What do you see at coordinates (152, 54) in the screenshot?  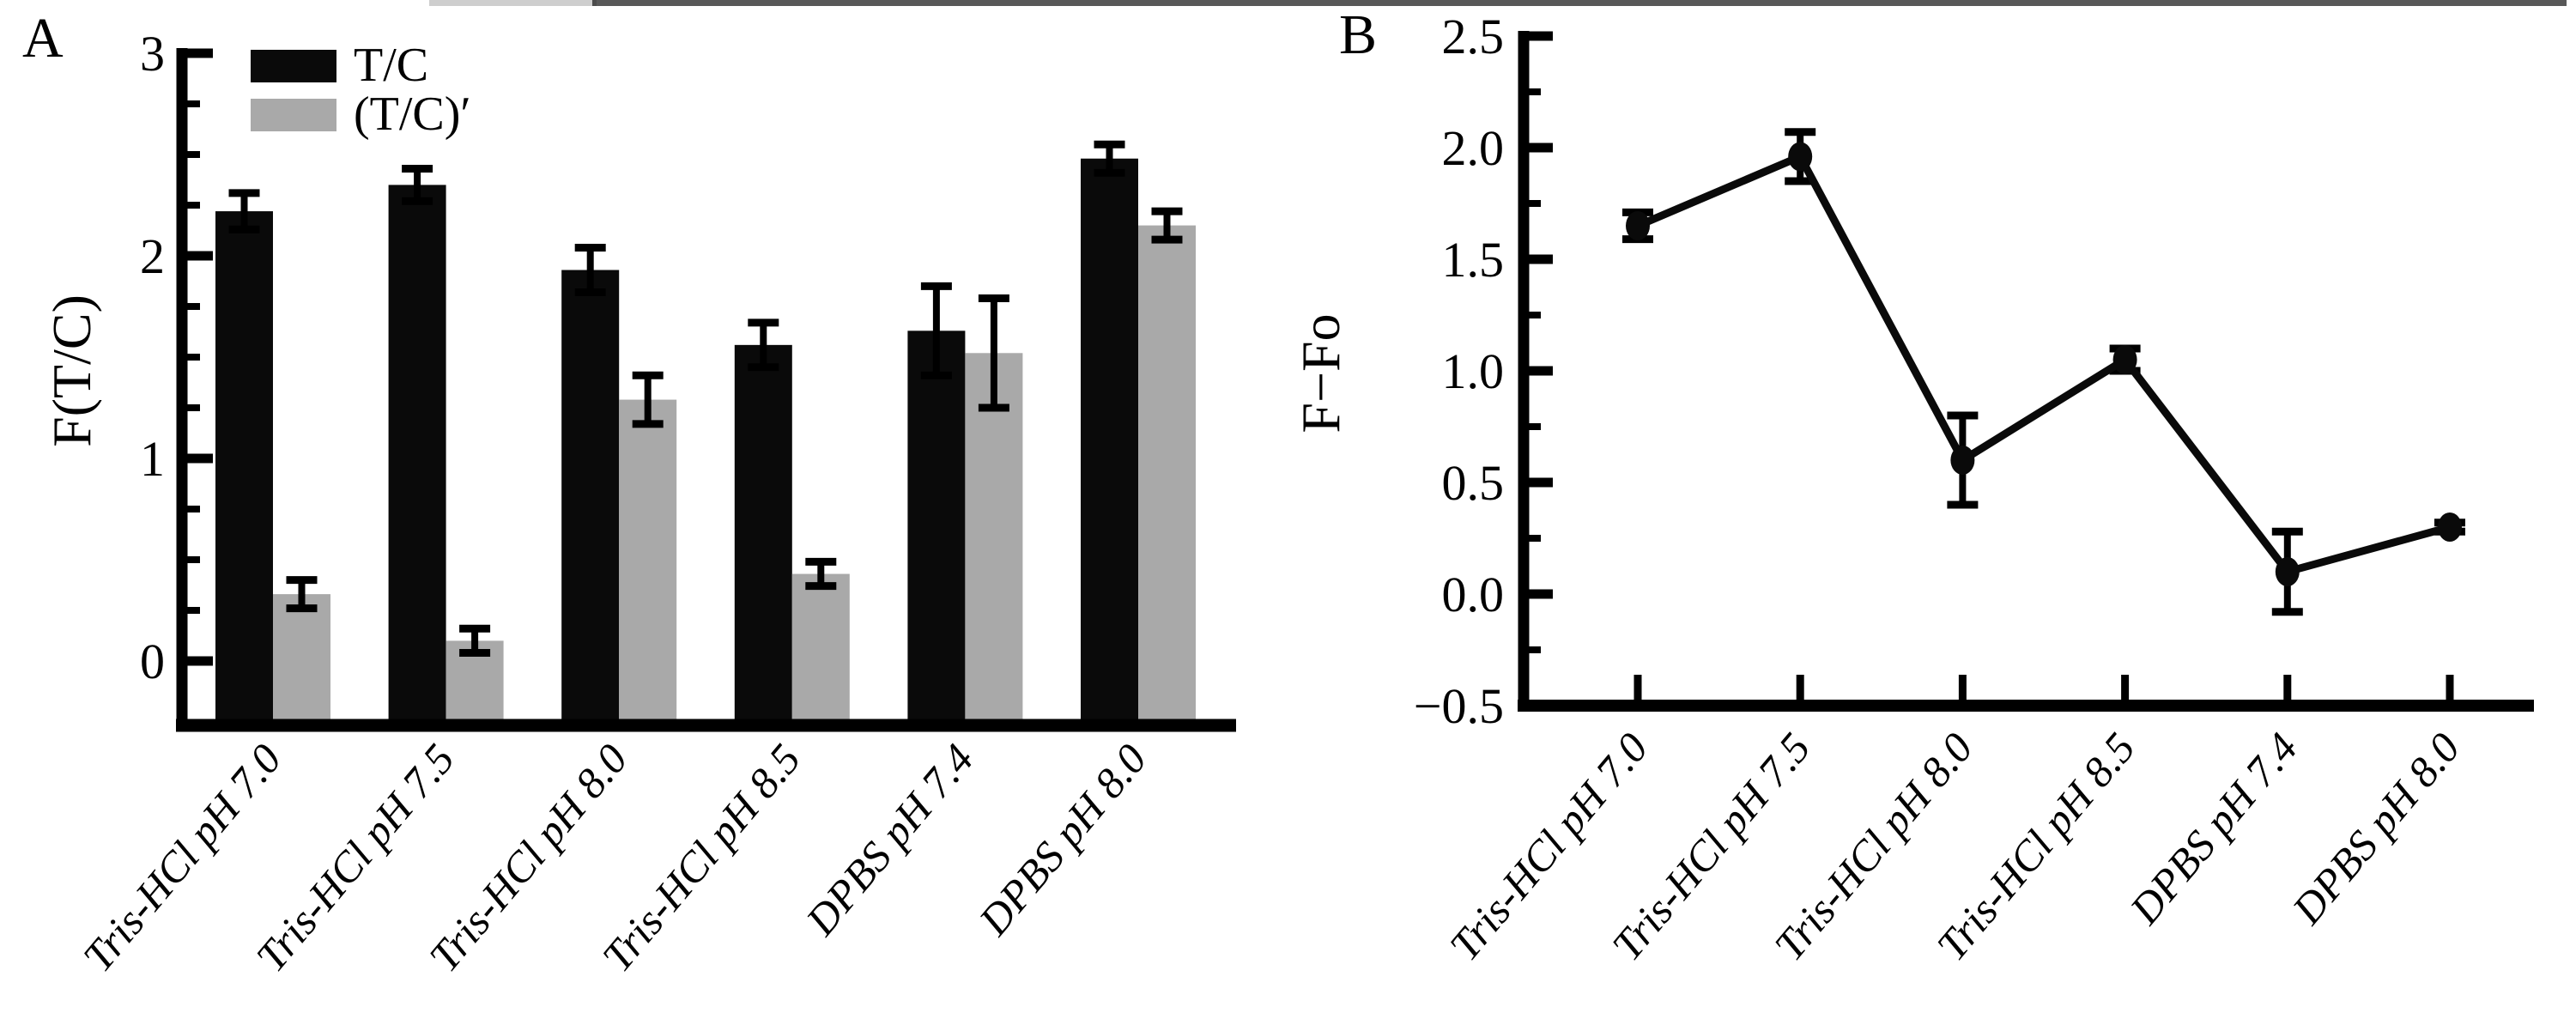 I see `y-tick-label: 3` at bounding box center [152, 54].